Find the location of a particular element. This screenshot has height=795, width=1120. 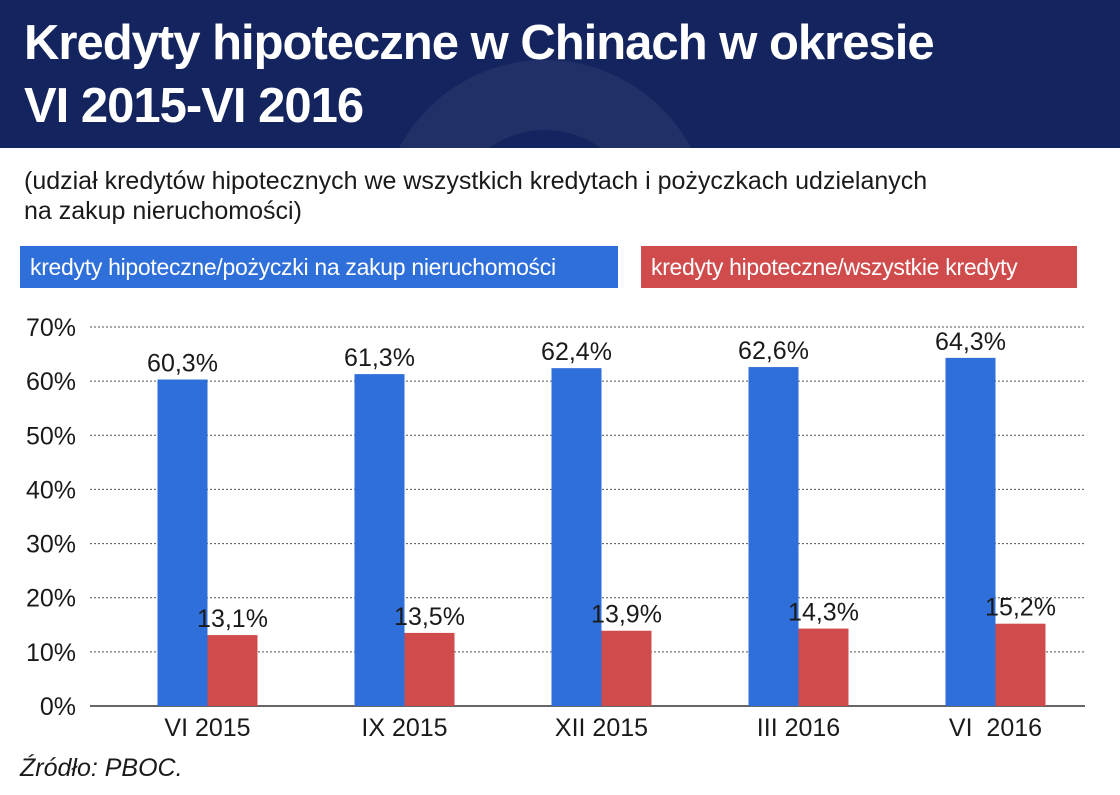

x-tick-label: VI 2015 is located at coordinates (207, 728).